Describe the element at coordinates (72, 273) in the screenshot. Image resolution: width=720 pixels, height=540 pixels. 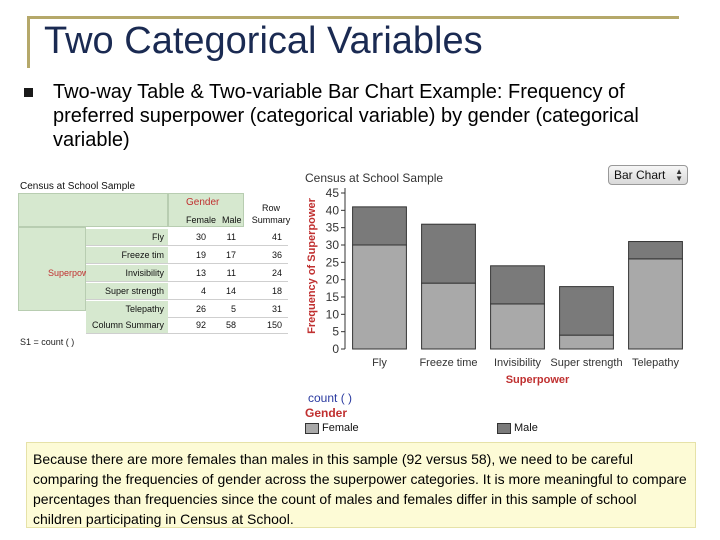
I see `superpower-row-label: Superpower` at that location.